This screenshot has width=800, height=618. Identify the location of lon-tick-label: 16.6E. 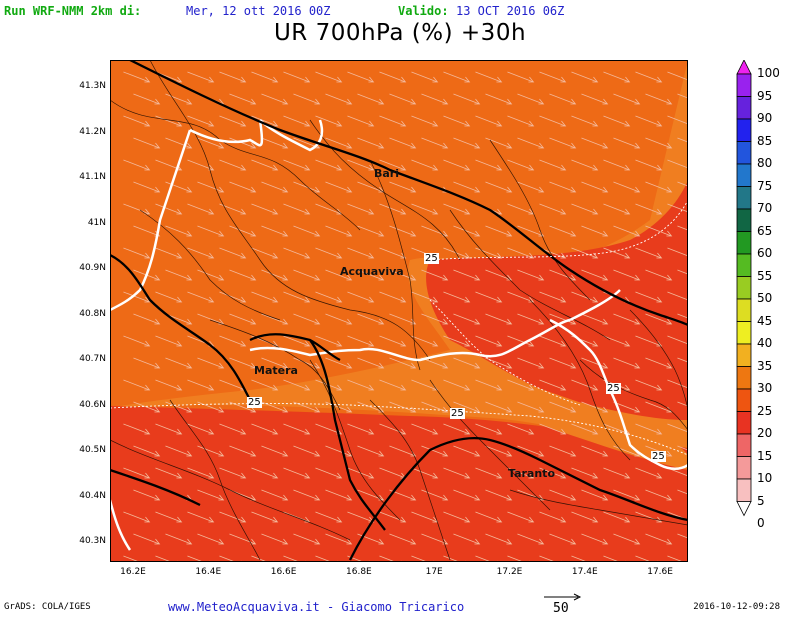
(283, 572).